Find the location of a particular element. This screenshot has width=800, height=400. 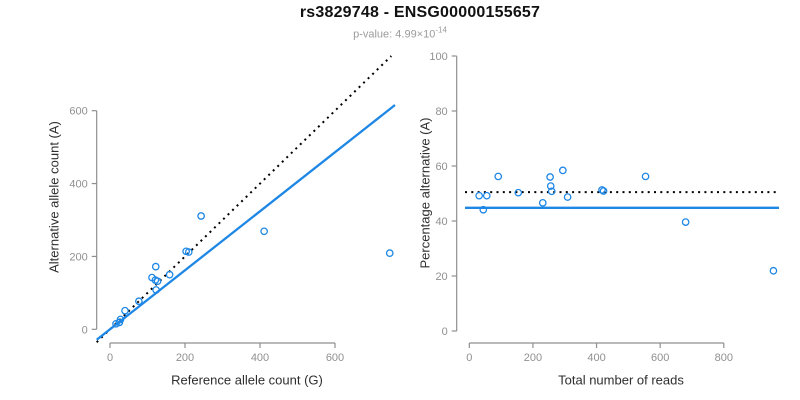

y-tick-label: 80 is located at coordinates (441, 112).